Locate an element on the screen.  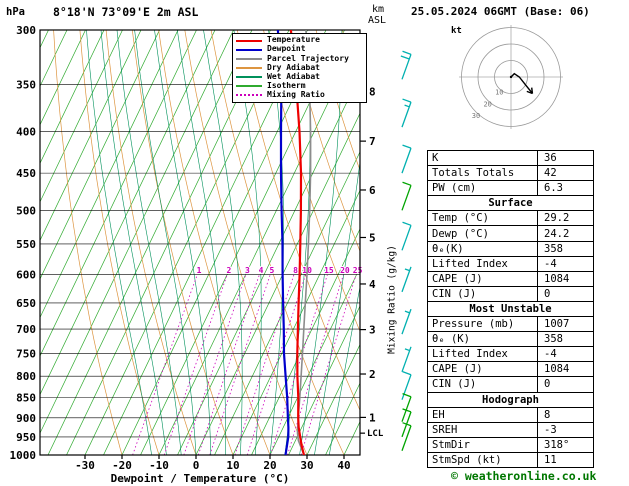
svg-text: -30 is located at coordinates (85, 465).